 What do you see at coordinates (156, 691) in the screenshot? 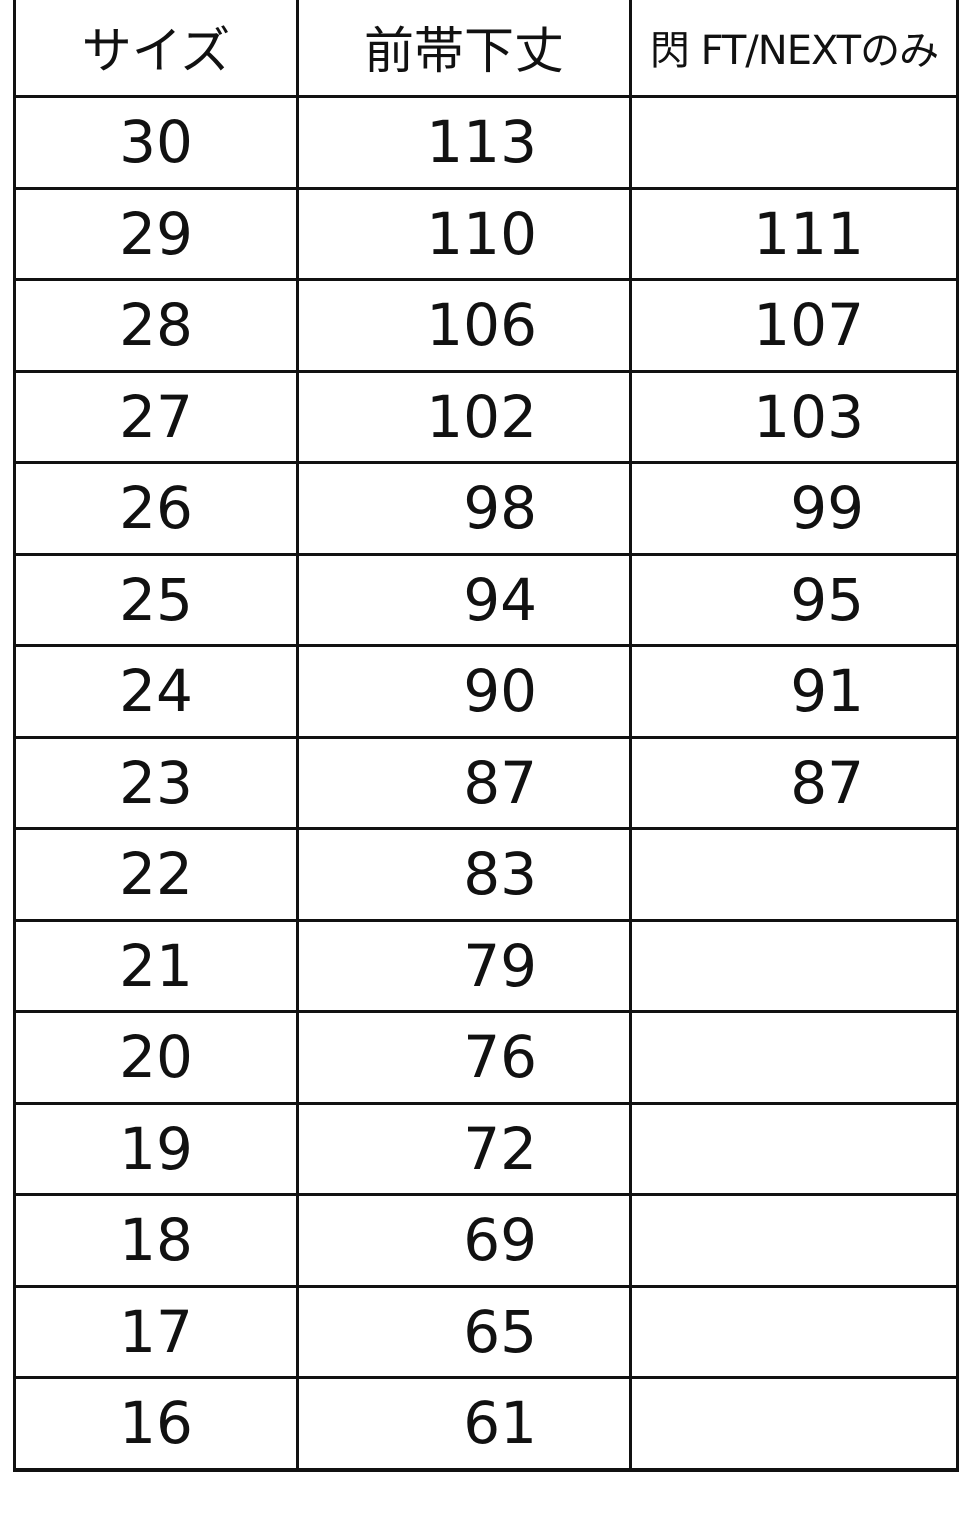
I see `size-cell: 24` at bounding box center [156, 691].